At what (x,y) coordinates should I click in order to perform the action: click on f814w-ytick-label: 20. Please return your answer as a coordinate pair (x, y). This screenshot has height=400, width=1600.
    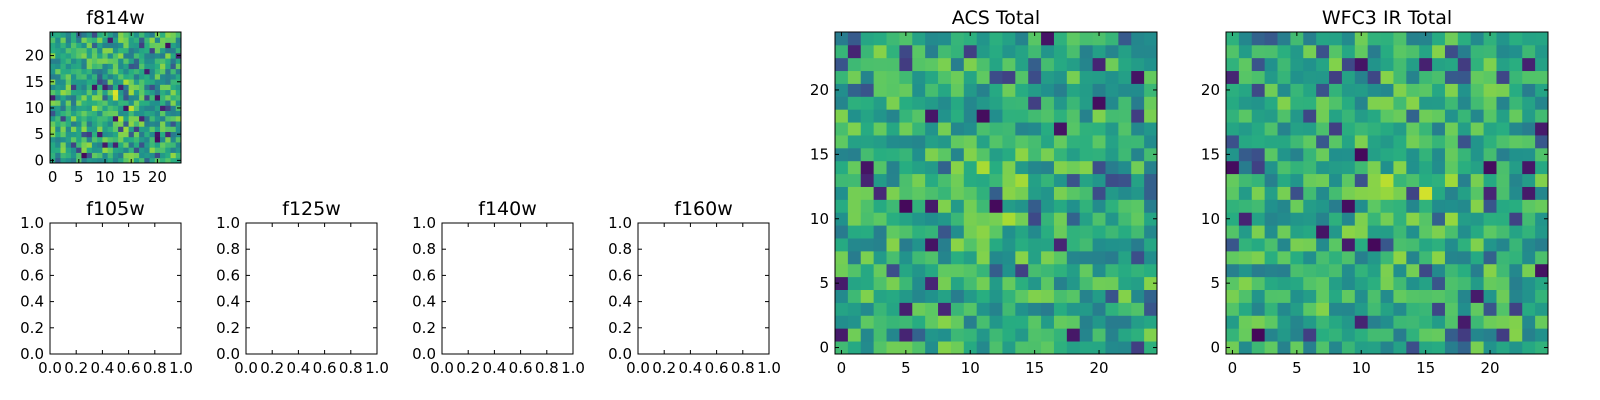
    Looking at the image, I should click on (34, 56).